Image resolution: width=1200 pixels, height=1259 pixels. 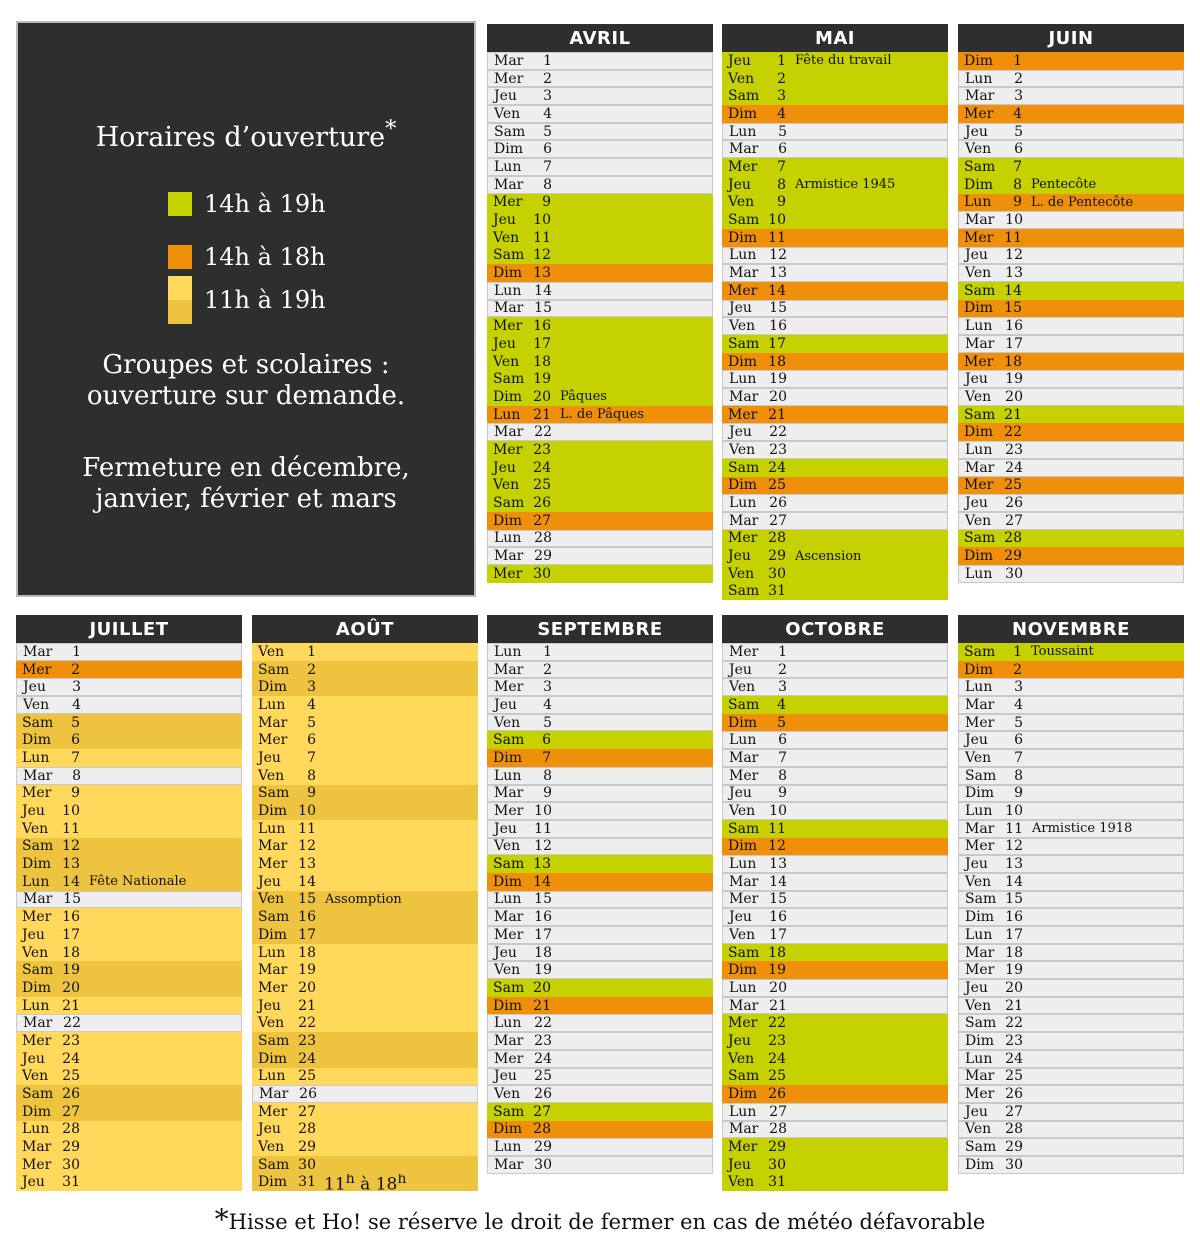 What do you see at coordinates (600, 952) in the screenshot?
I see `day-row: Jeu 18` at bounding box center [600, 952].